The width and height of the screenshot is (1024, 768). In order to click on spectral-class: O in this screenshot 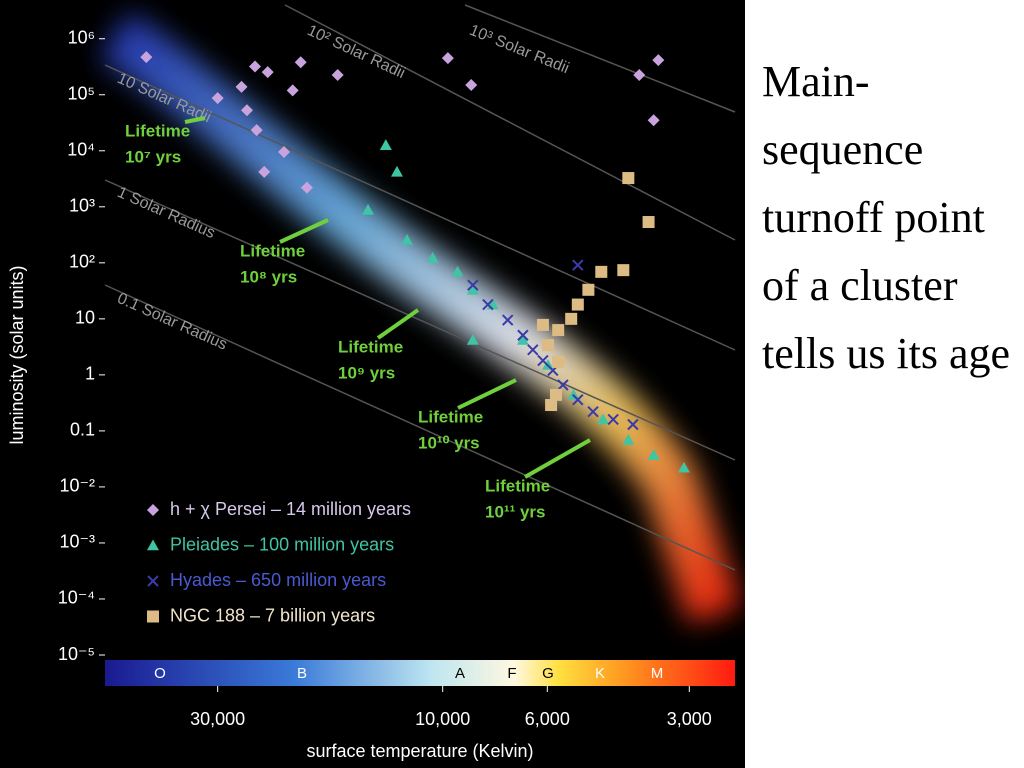, I will do `click(160, 673)`.